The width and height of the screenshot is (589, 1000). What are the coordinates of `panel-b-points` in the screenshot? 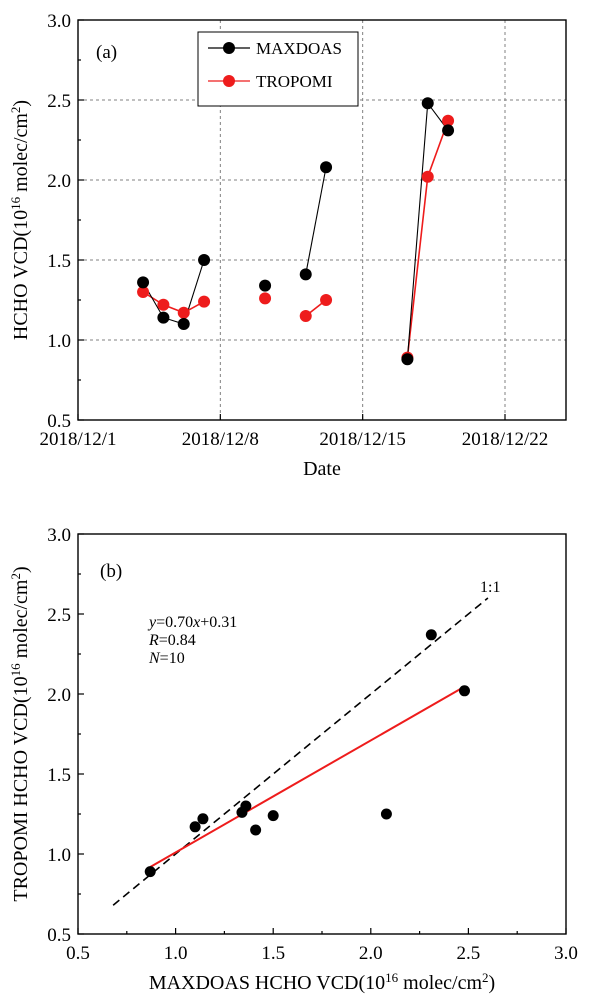 It's located at (307, 753).